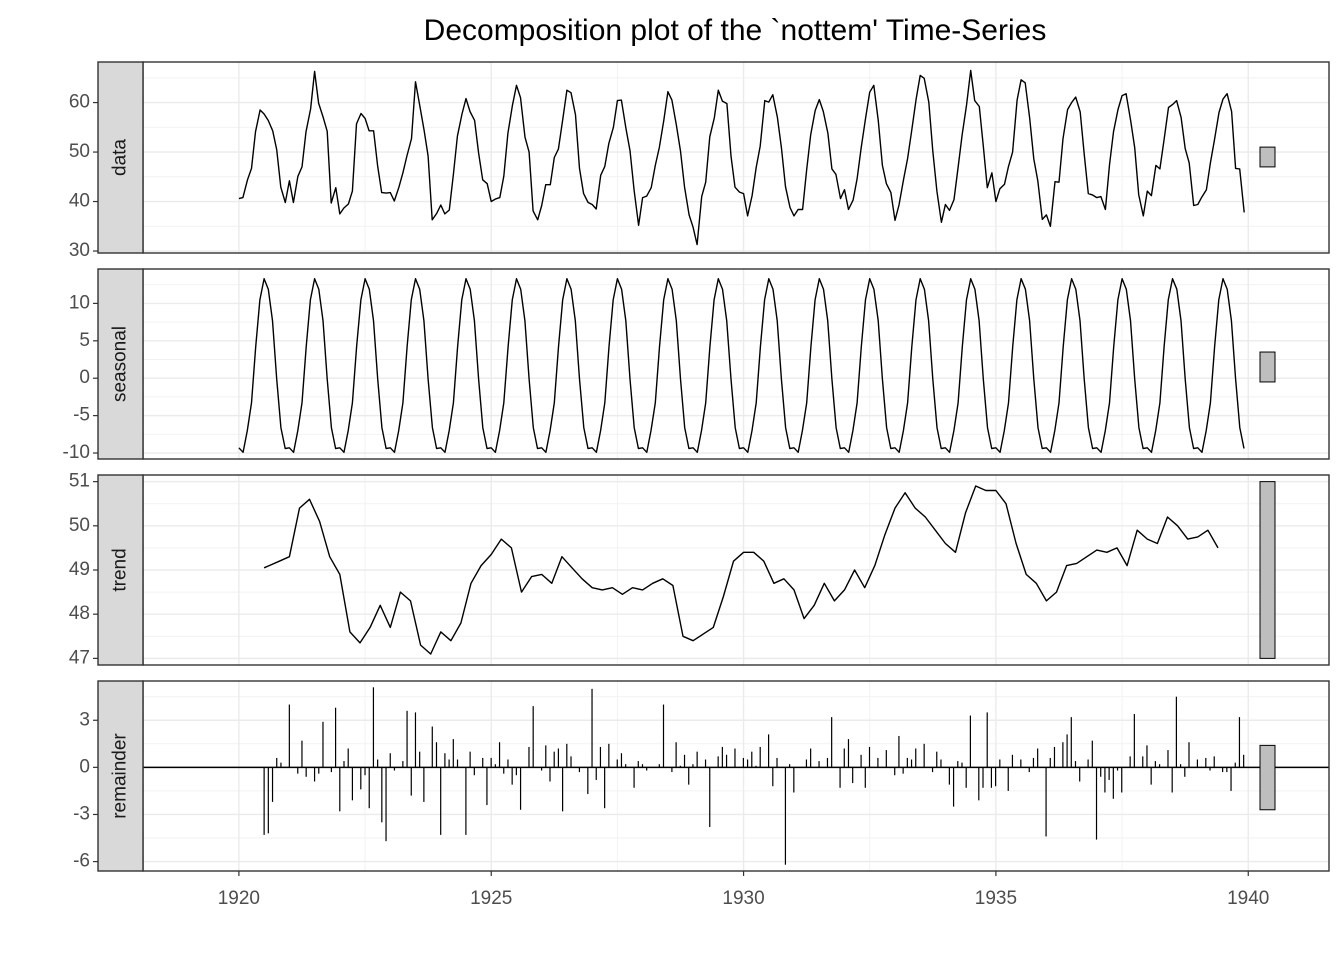  I want to click on strip-label-seasonal: seasonal, so click(120, 364).